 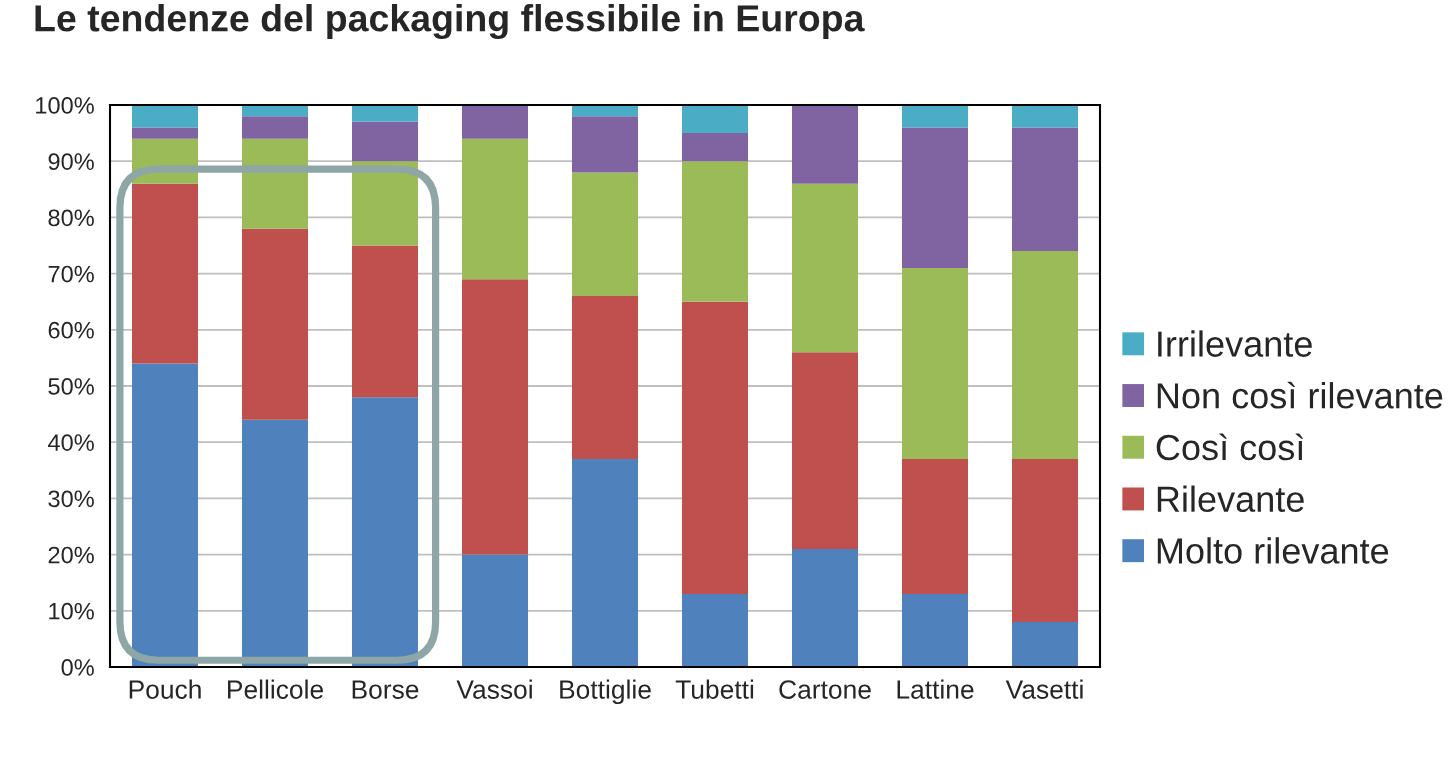 I want to click on y-tick-label: 50%, so click(x=71, y=386).